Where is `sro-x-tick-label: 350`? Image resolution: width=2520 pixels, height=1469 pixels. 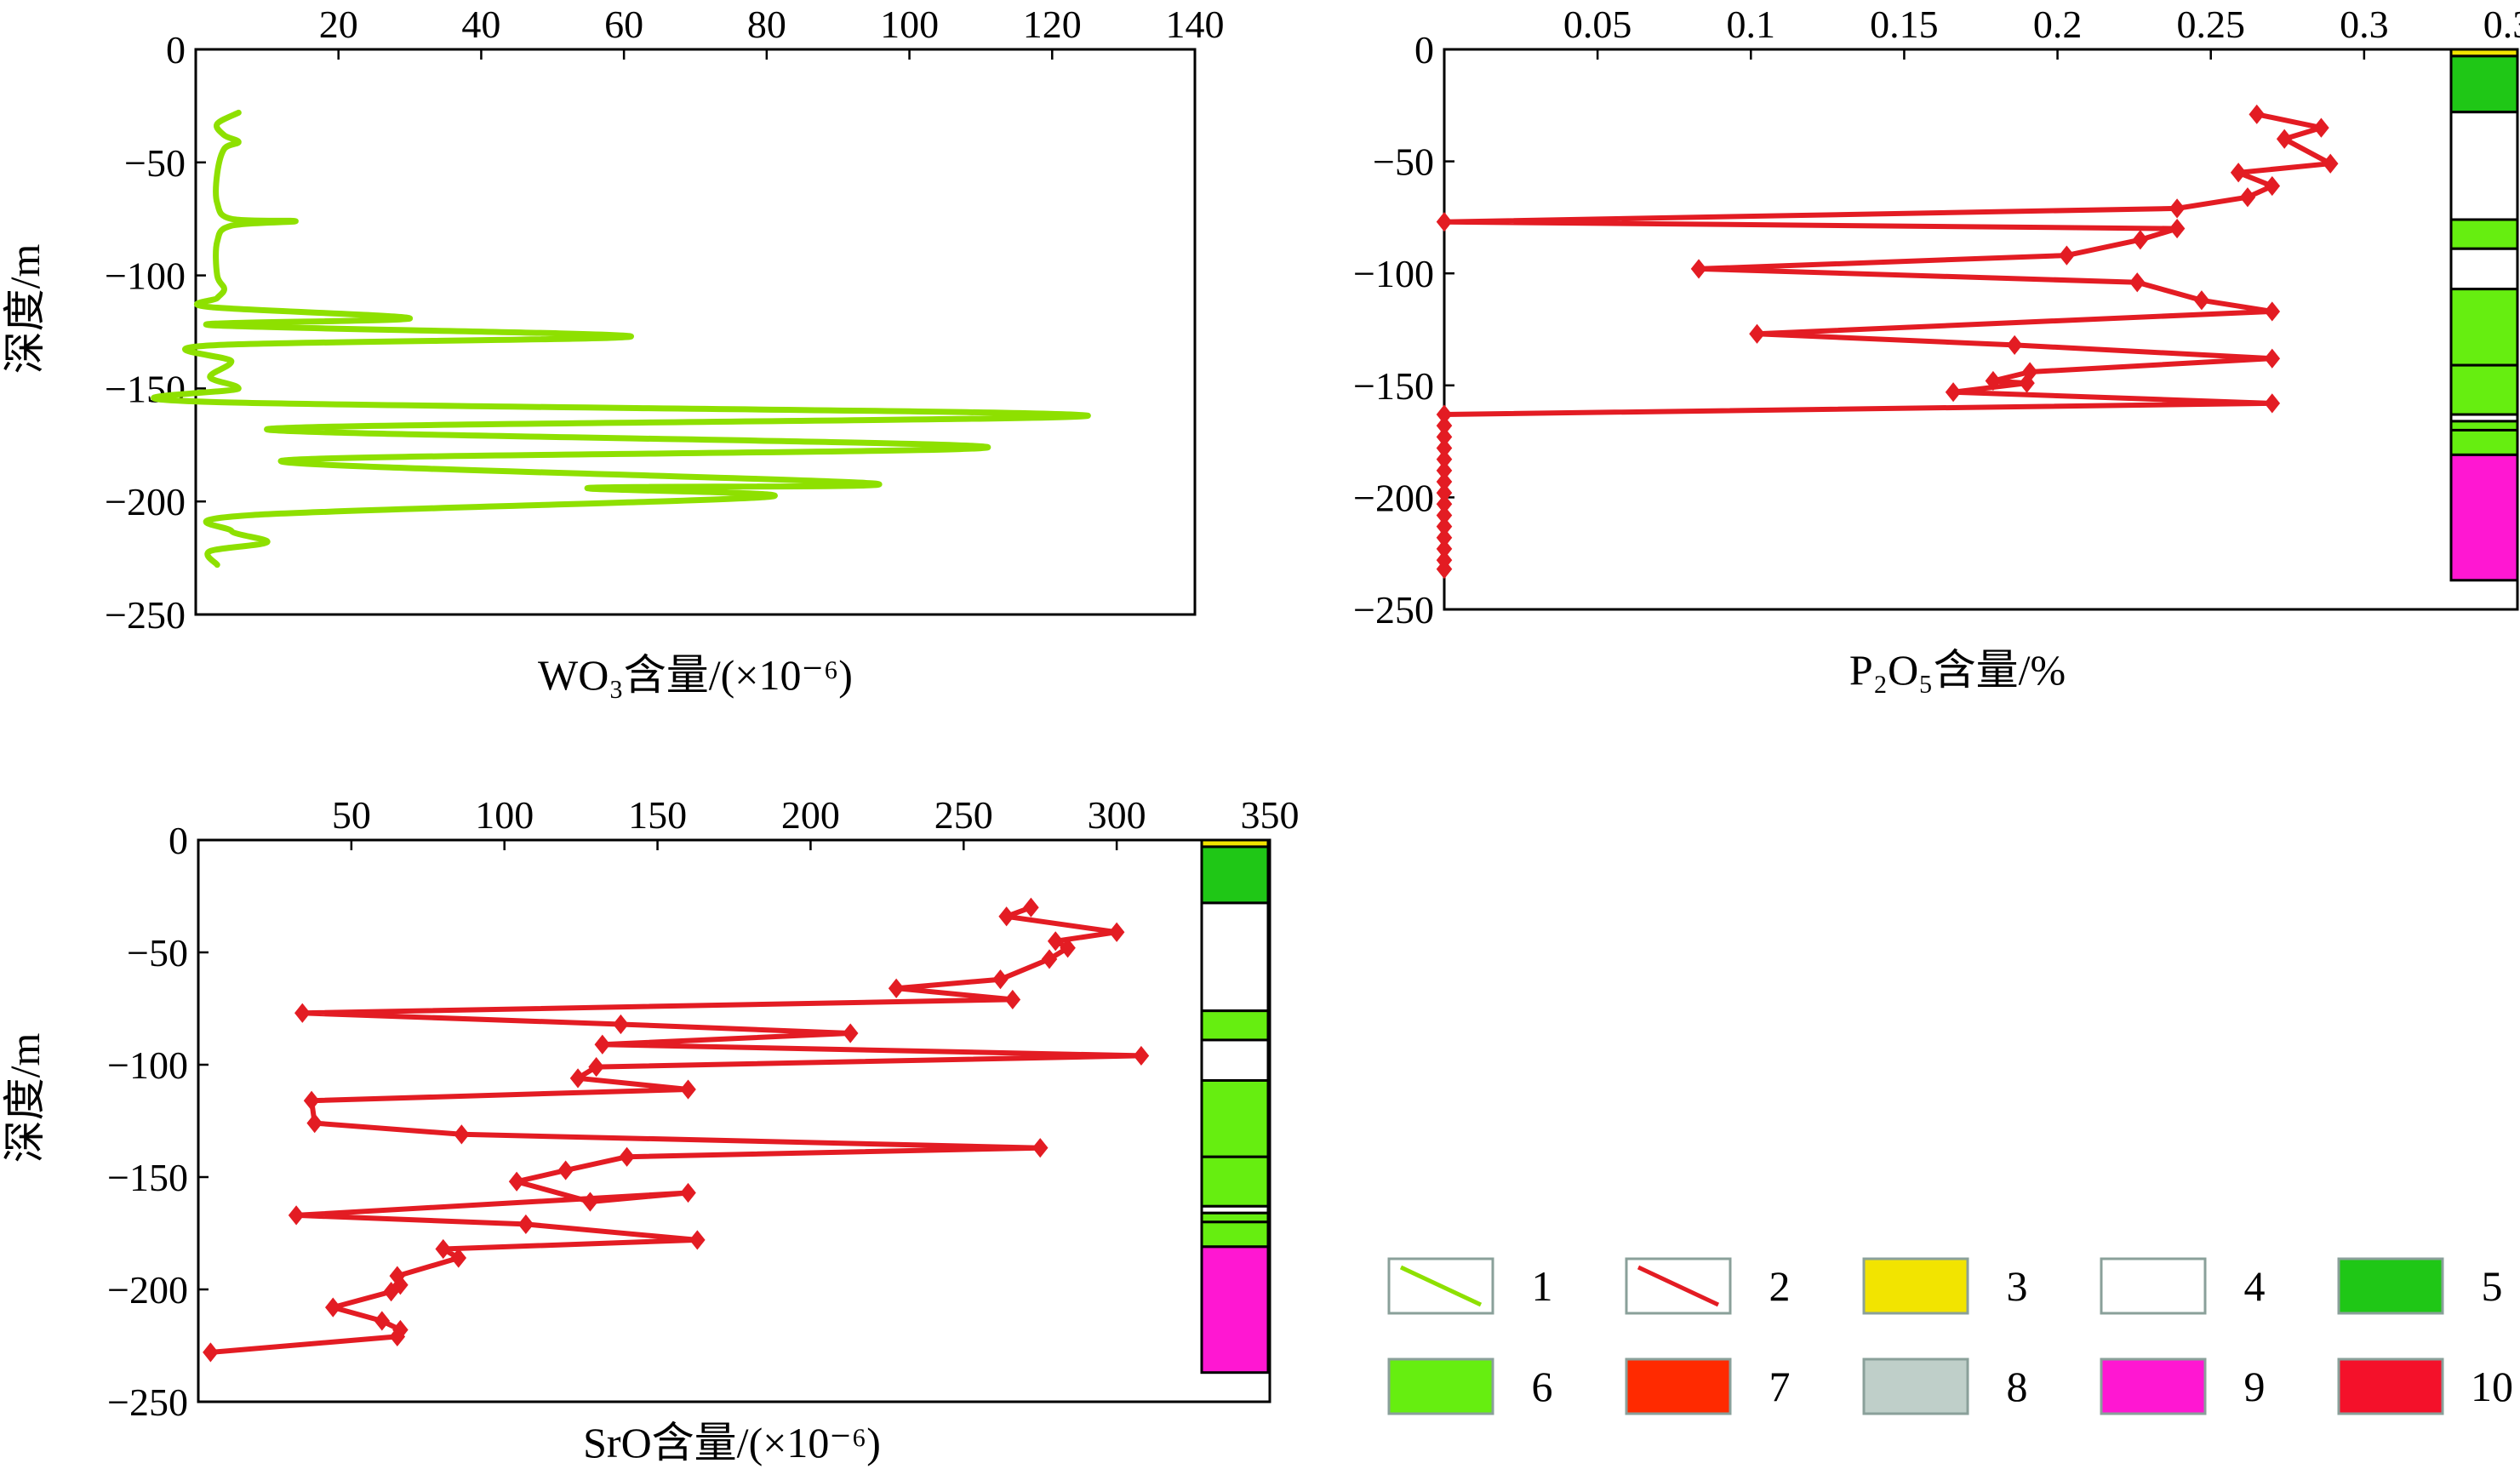
sro-x-tick-label: 350 is located at coordinates (1270, 815).